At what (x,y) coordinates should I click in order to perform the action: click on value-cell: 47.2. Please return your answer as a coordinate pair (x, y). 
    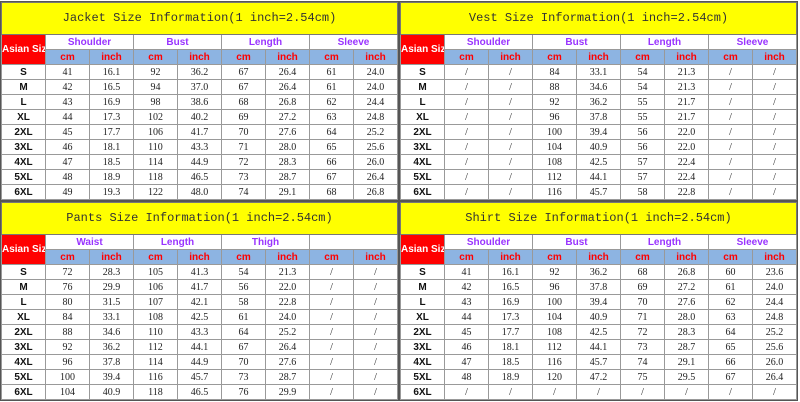
    Looking at the image, I should click on (598, 377).